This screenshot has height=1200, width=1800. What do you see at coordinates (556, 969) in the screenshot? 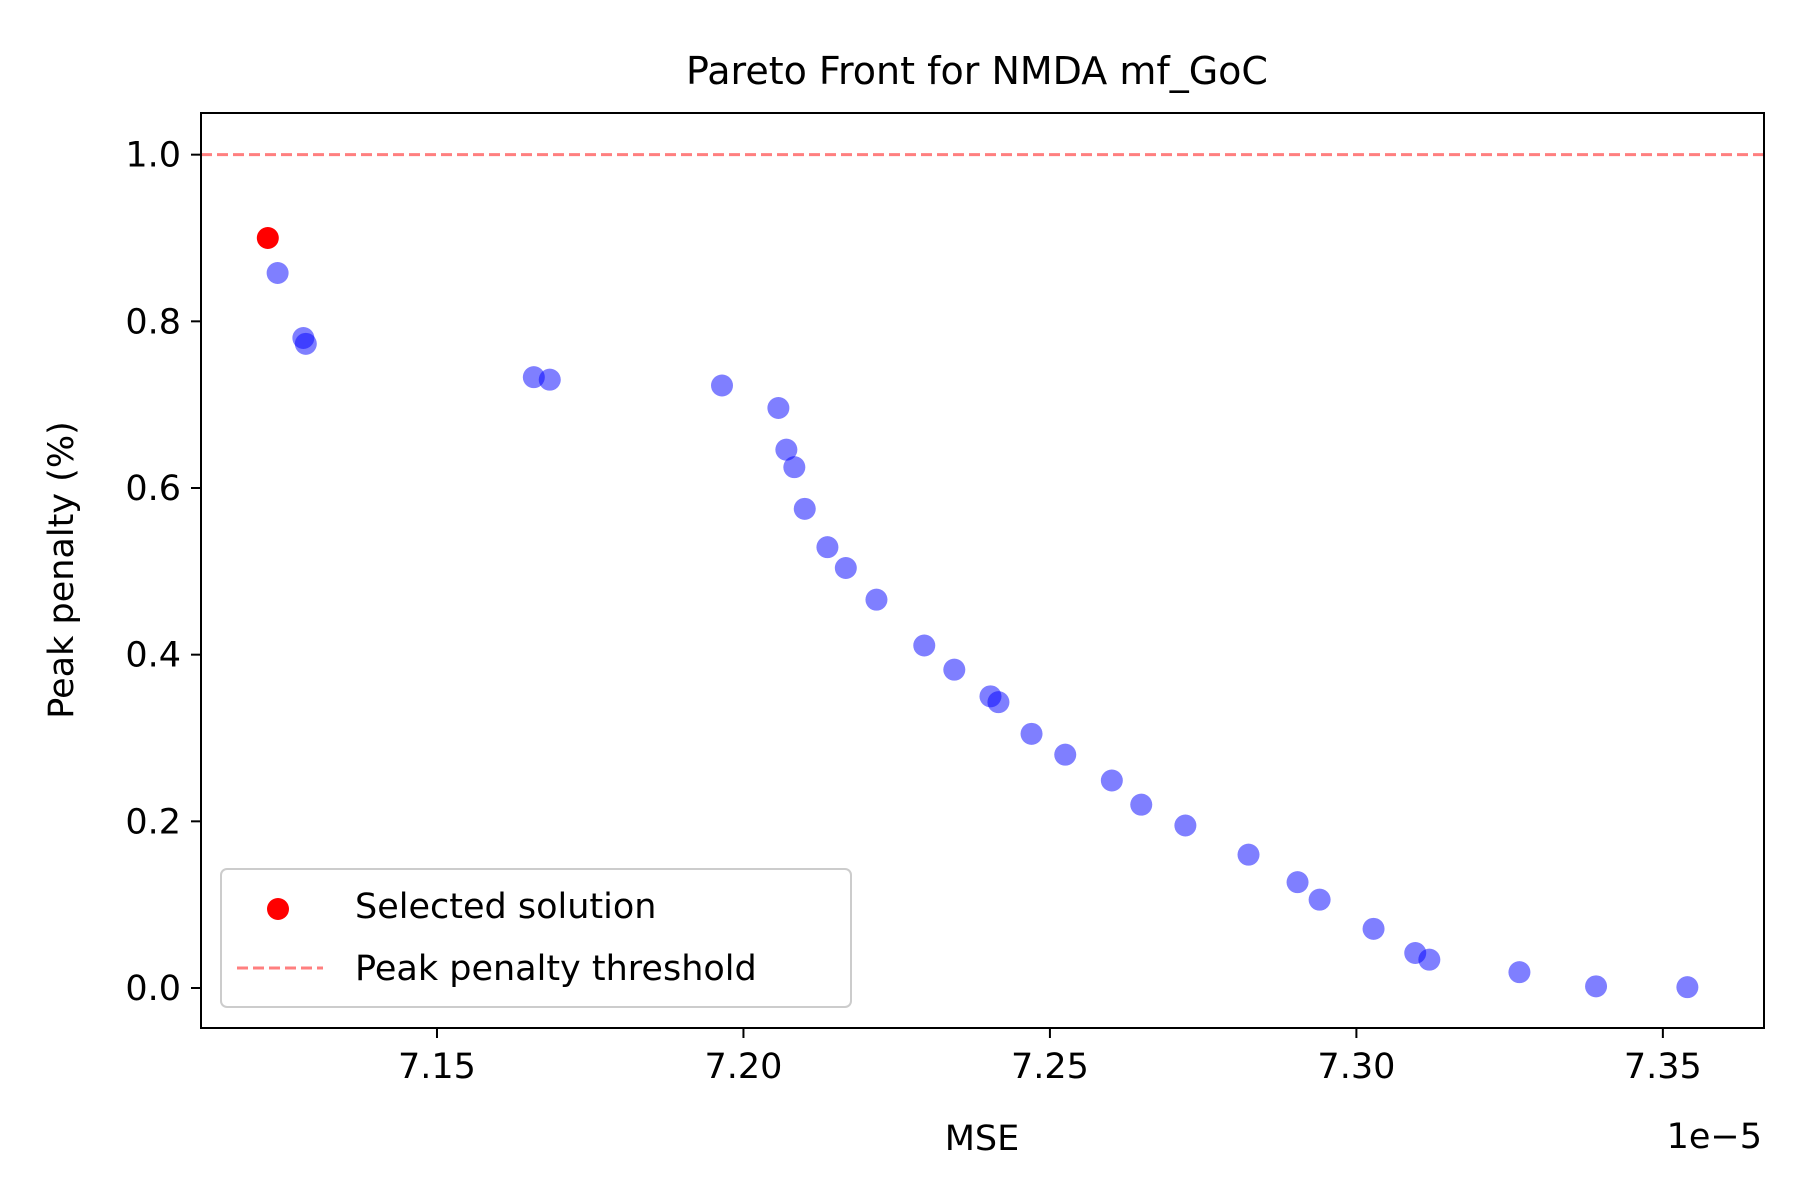
I see `legend-label-threshold: Peak penalty threshold` at bounding box center [556, 969].